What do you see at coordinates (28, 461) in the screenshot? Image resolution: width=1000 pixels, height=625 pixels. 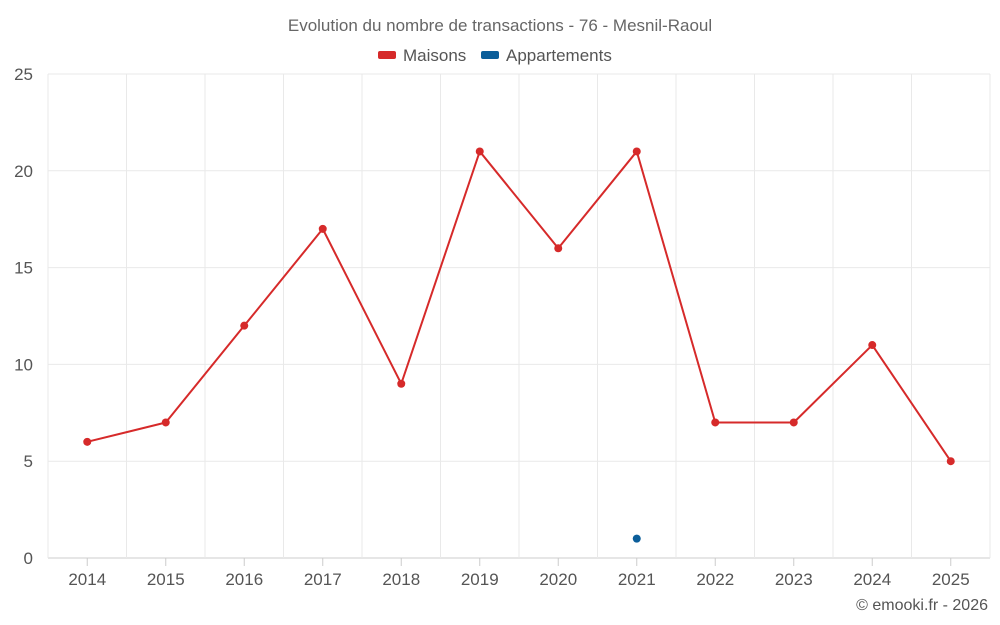 I see `y-tick-label: 5` at bounding box center [28, 461].